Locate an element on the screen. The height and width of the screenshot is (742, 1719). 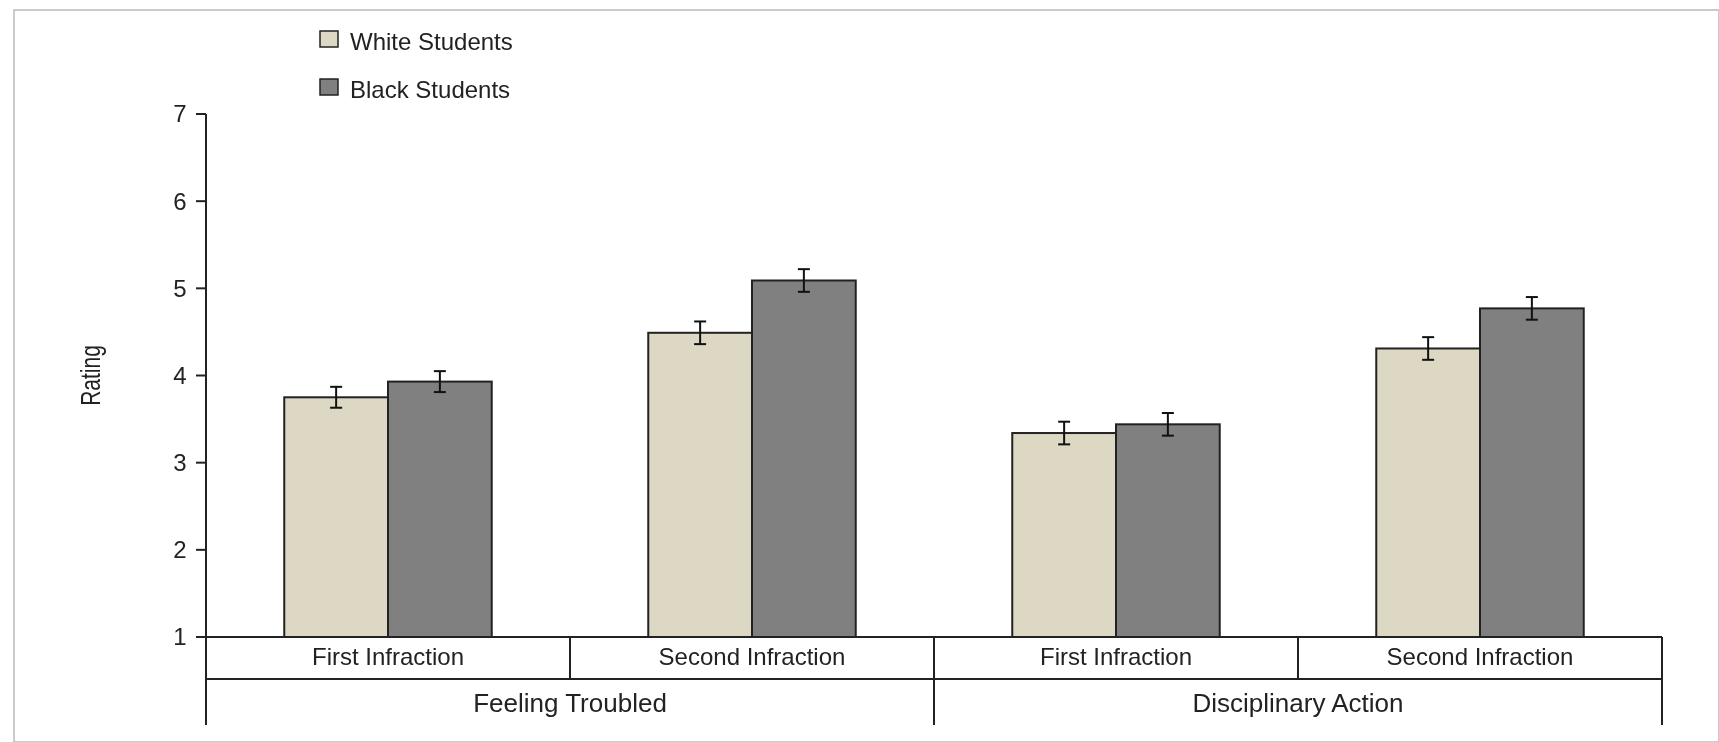
y-axis-title: Rating is located at coordinates (90, 375).